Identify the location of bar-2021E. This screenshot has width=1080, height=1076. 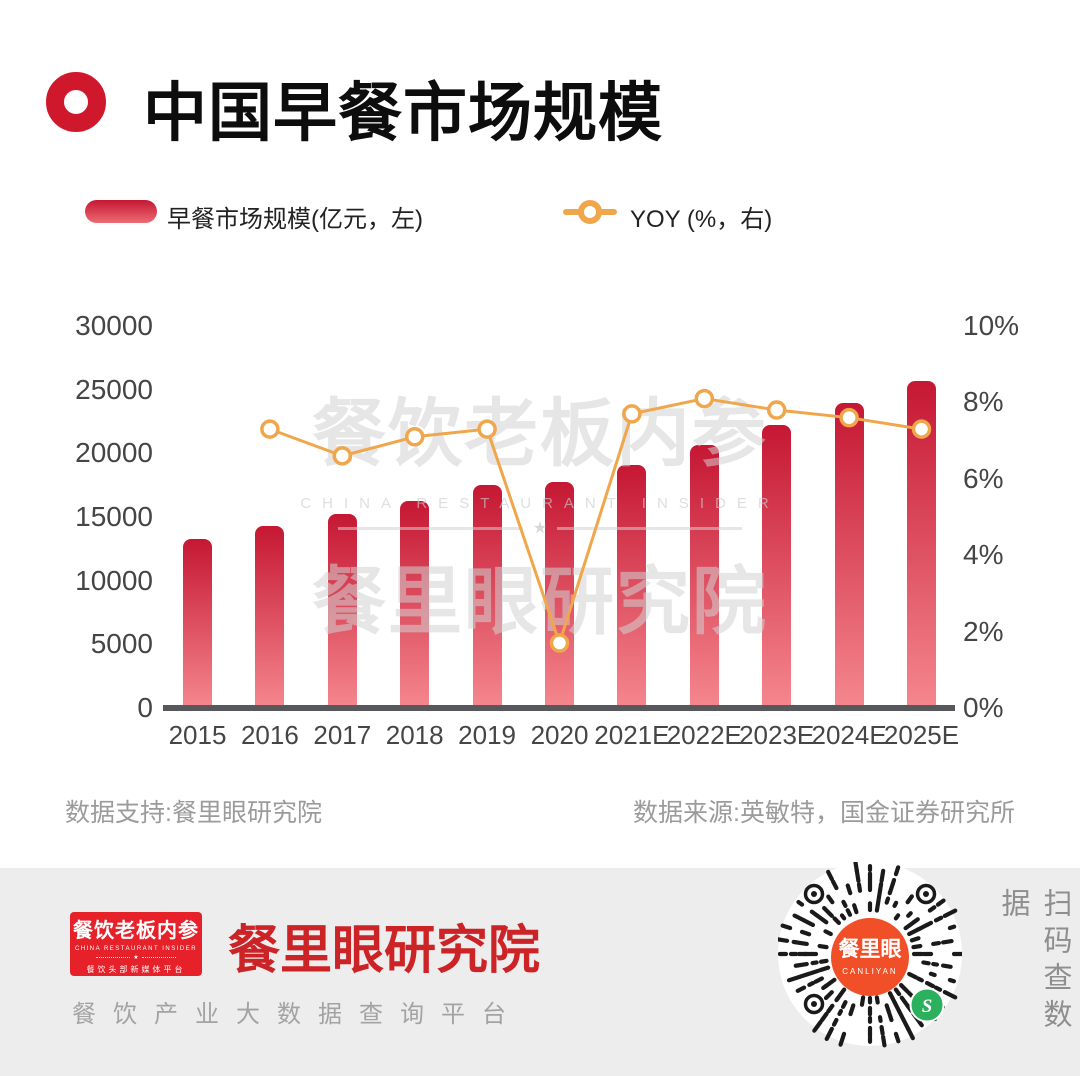
(632, 586).